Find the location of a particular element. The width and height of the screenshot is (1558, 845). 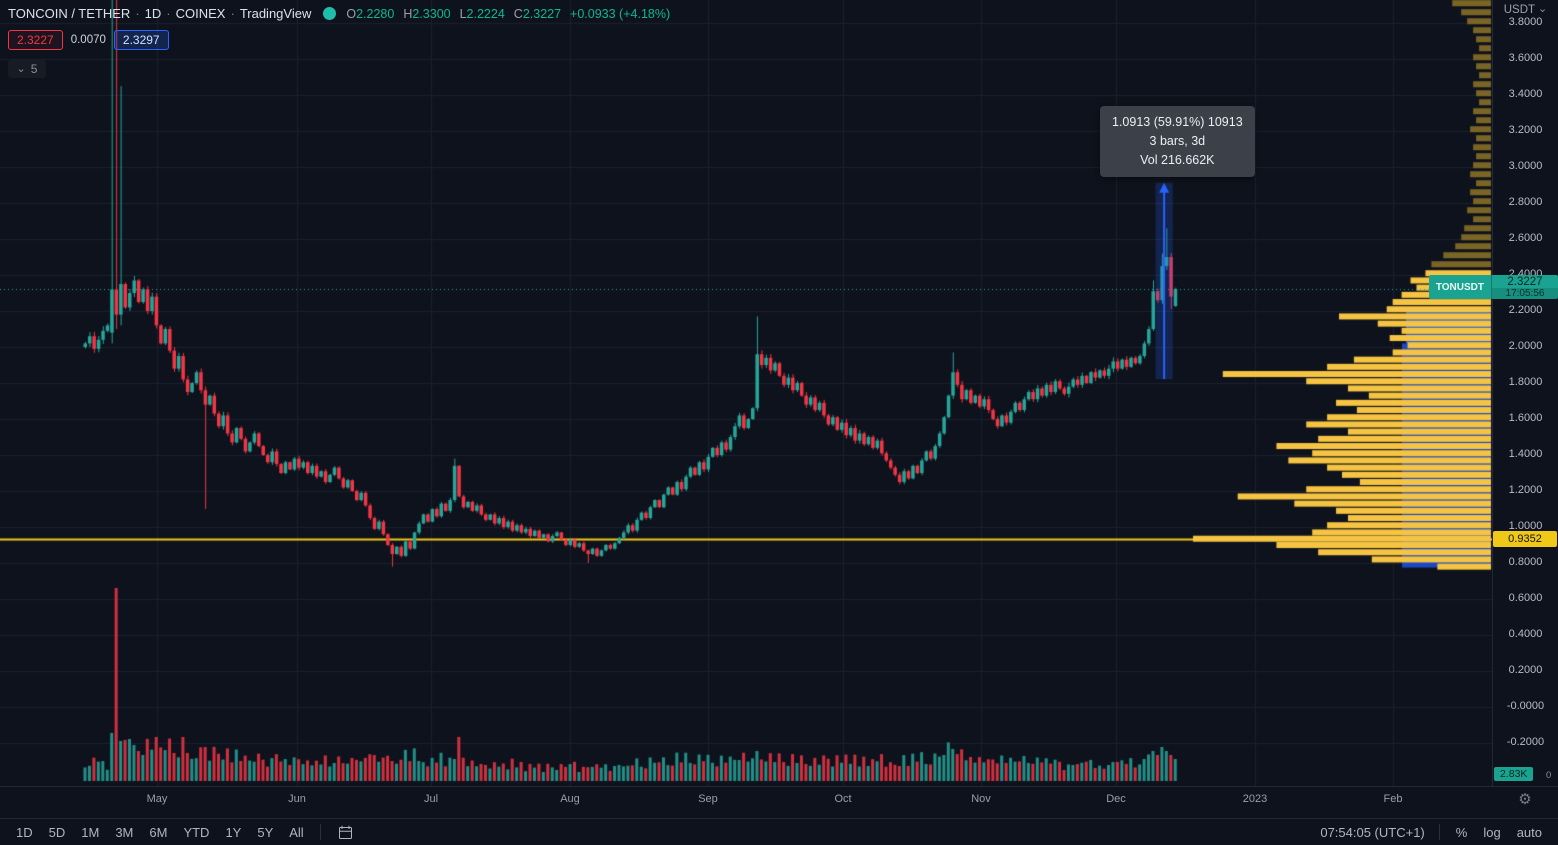

time-tick-label: Jun is located at coordinates (297, 799).